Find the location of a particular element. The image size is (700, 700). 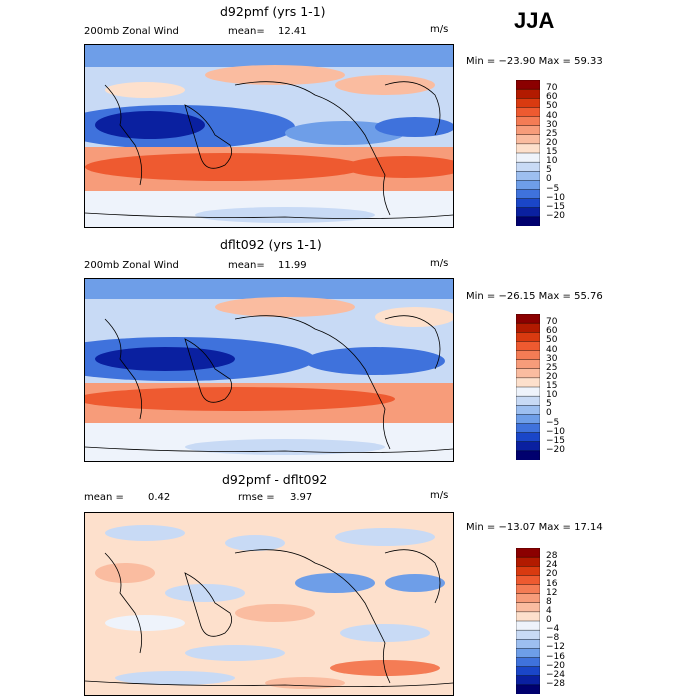

mean-label: mean= is located at coordinates (246, 265).